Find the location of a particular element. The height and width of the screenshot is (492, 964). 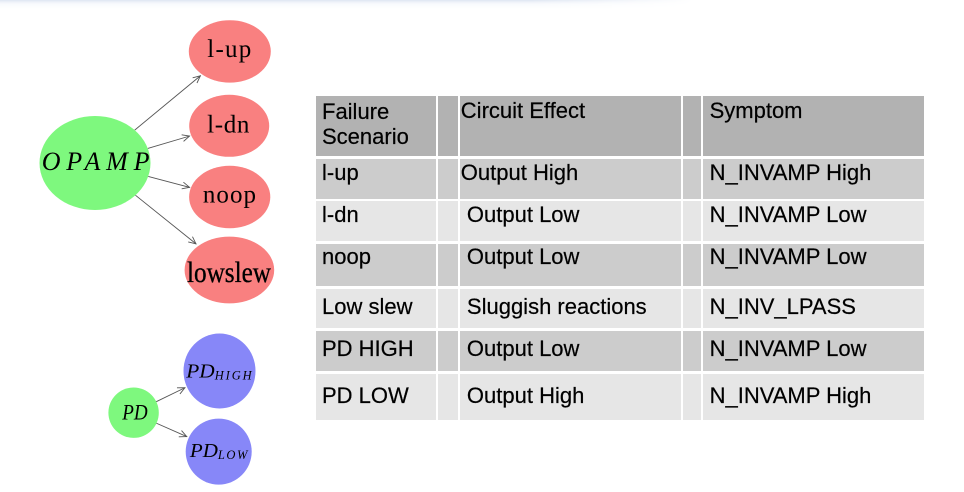

svg-text: LOW is located at coordinates (233, 455).